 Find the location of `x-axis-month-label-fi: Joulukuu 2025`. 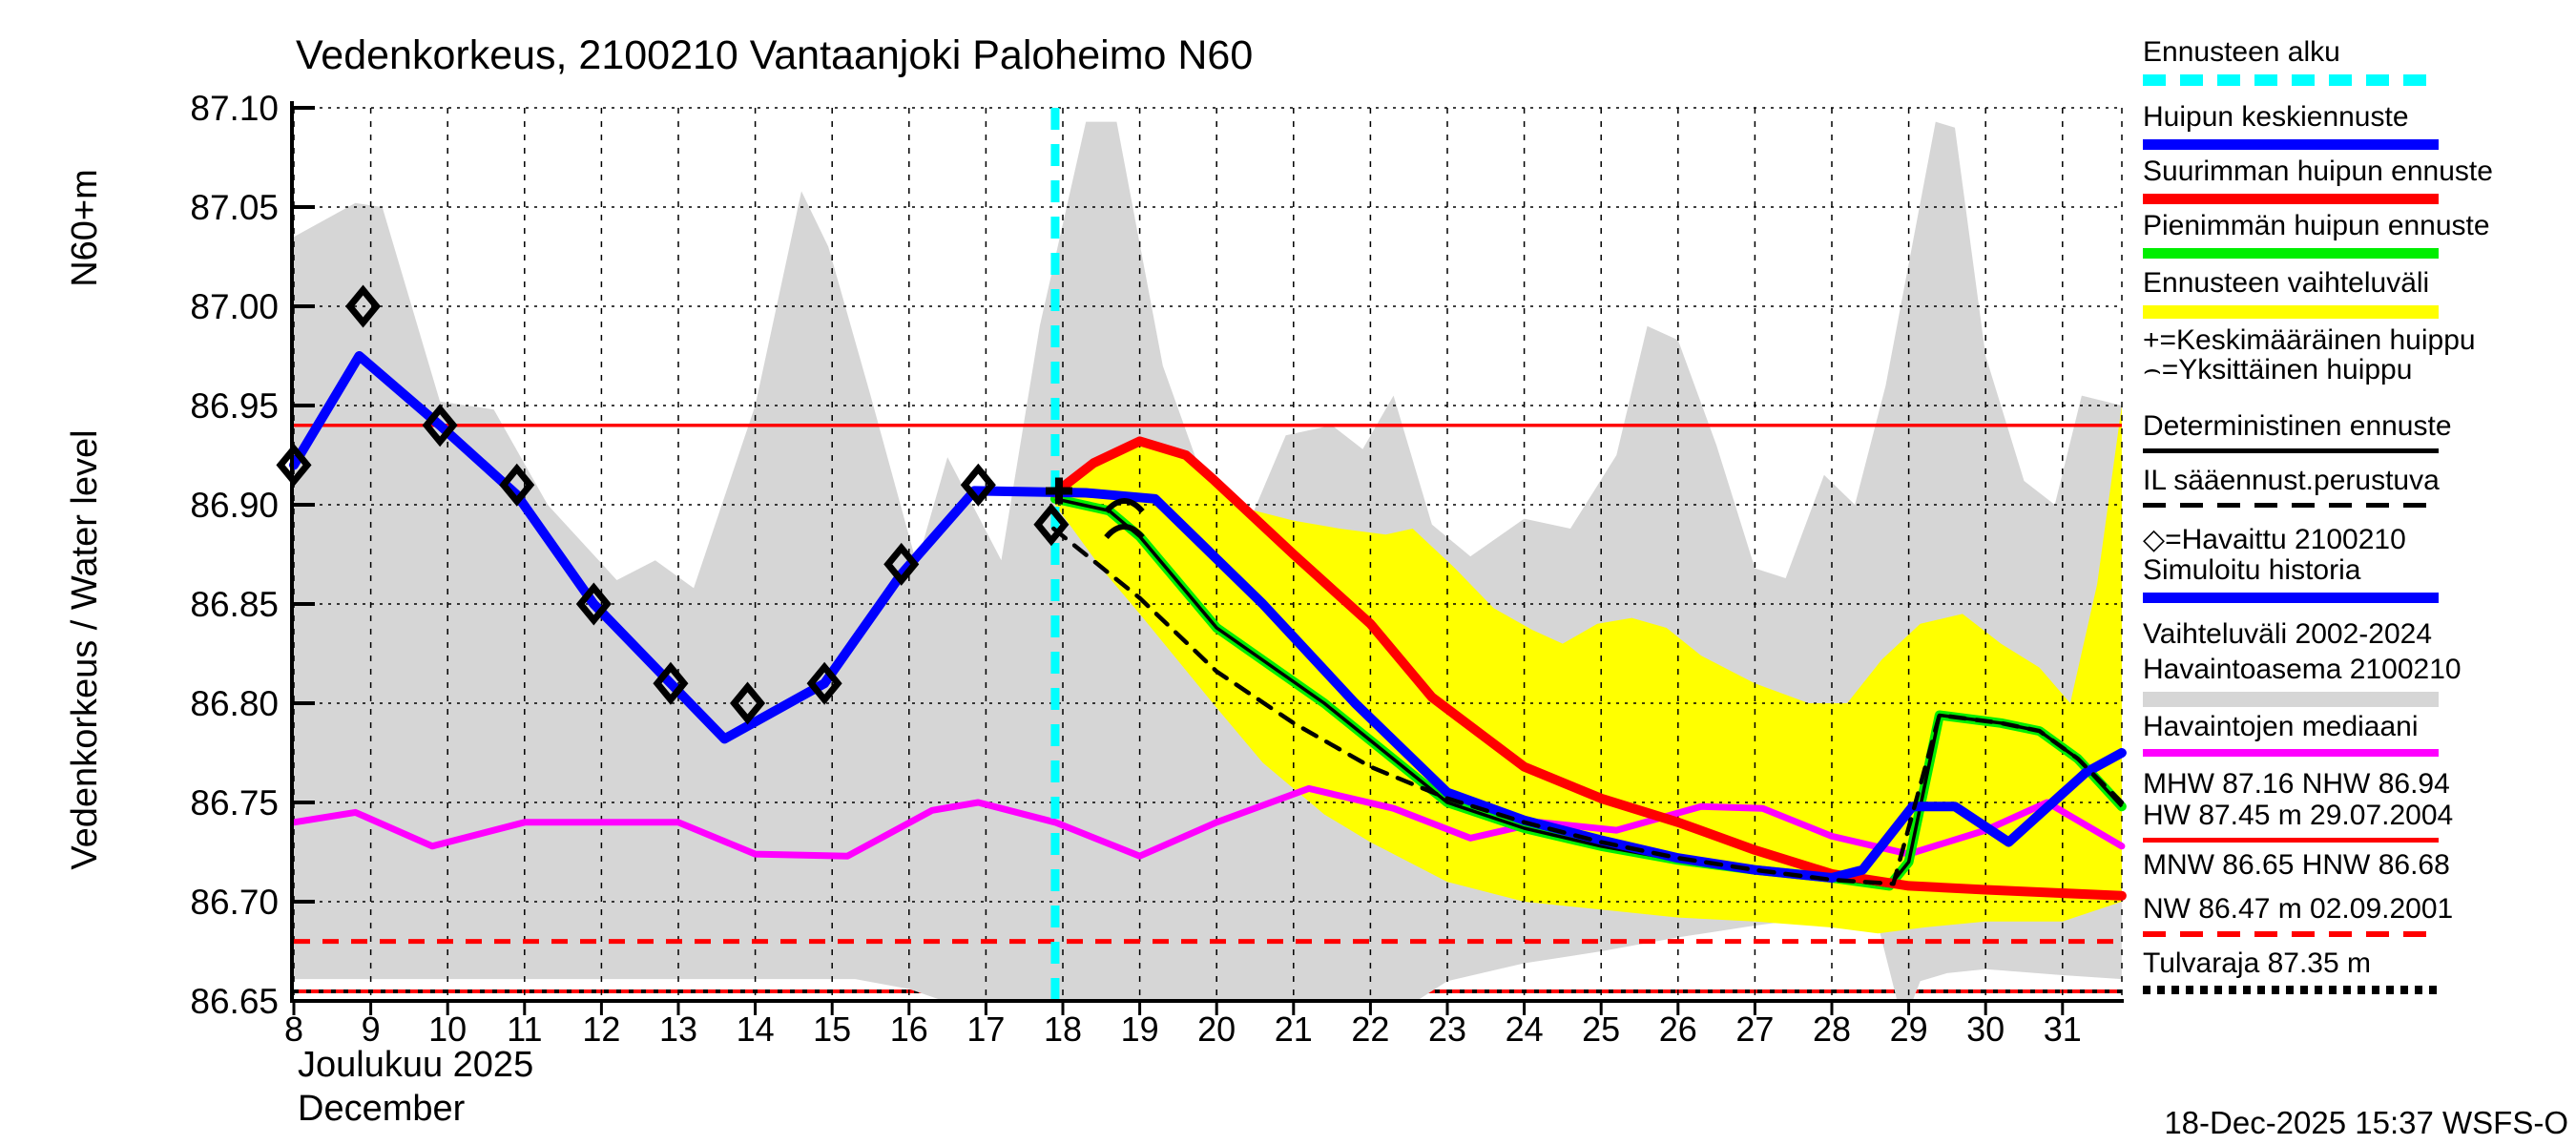

x-axis-month-label-fi: Joulukuu 2025 is located at coordinates (416, 1065).